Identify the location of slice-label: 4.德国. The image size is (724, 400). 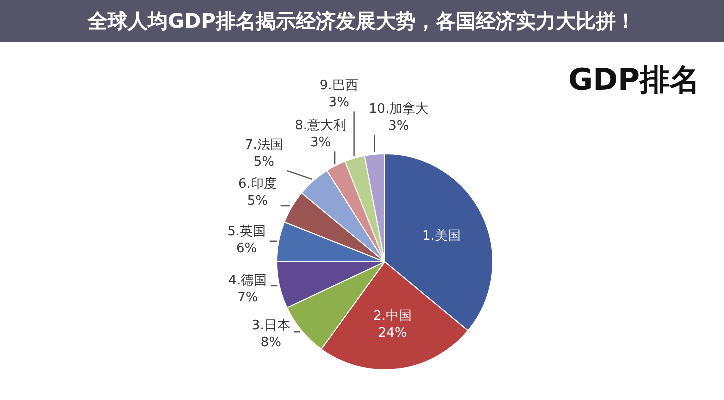
(248, 281).